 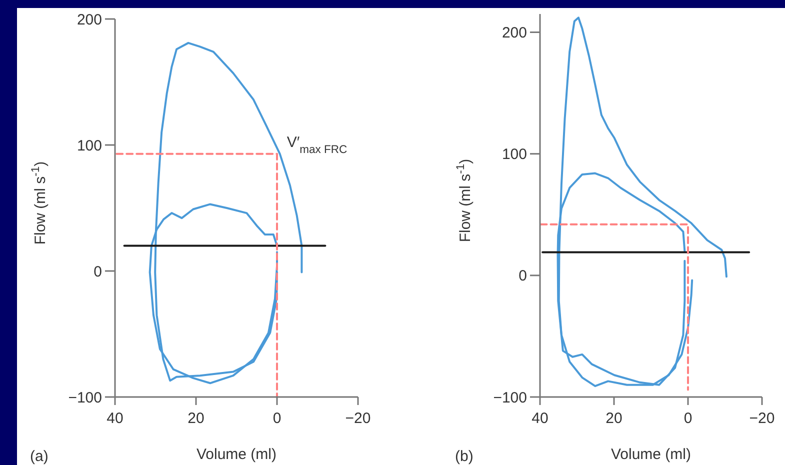 What do you see at coordinates (39, 456) in the screenshot?
I see `text: (a)` at bounding box center [39, 456].